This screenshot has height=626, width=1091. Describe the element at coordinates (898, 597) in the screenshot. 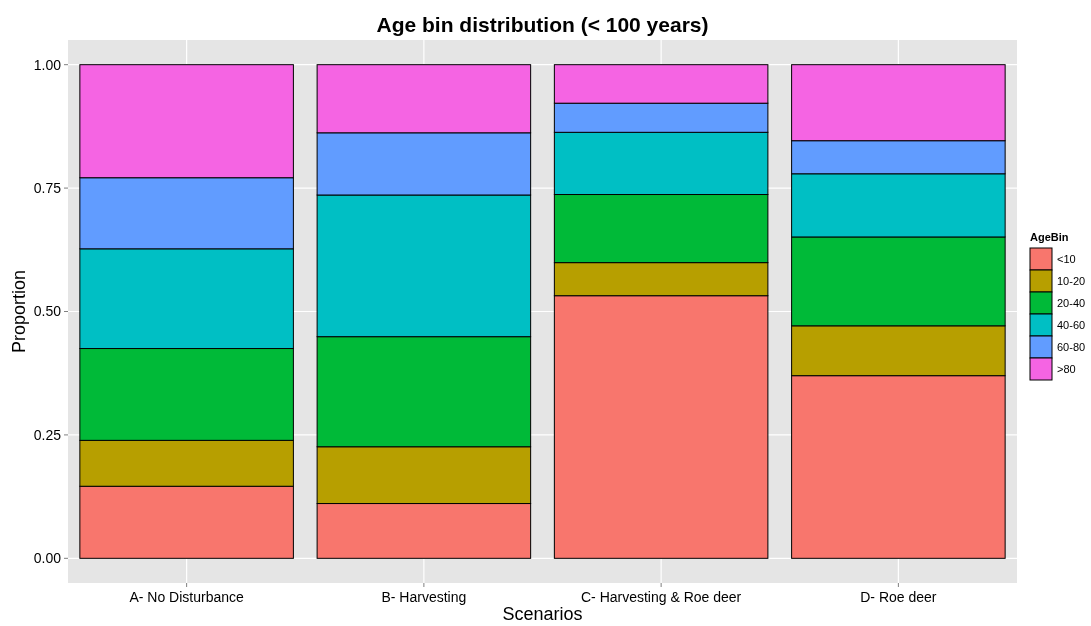

I see `x-tick-label: D- Roe deer` at that location.